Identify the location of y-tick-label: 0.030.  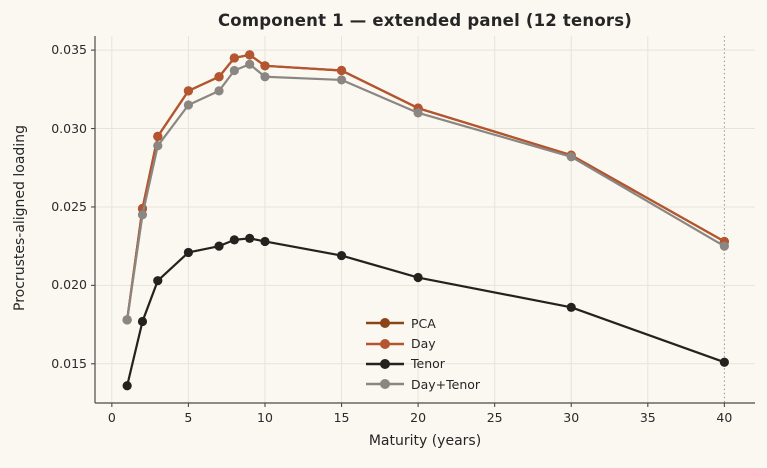
(69, 128).